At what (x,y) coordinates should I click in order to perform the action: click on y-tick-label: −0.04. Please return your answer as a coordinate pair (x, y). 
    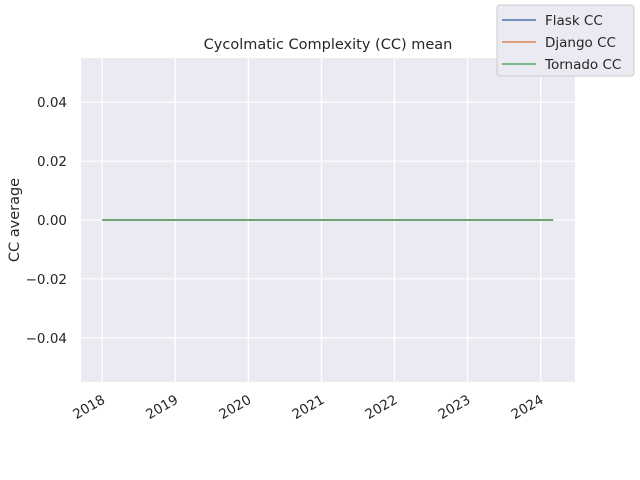
    Looking at the image, I should click on (46, 339).